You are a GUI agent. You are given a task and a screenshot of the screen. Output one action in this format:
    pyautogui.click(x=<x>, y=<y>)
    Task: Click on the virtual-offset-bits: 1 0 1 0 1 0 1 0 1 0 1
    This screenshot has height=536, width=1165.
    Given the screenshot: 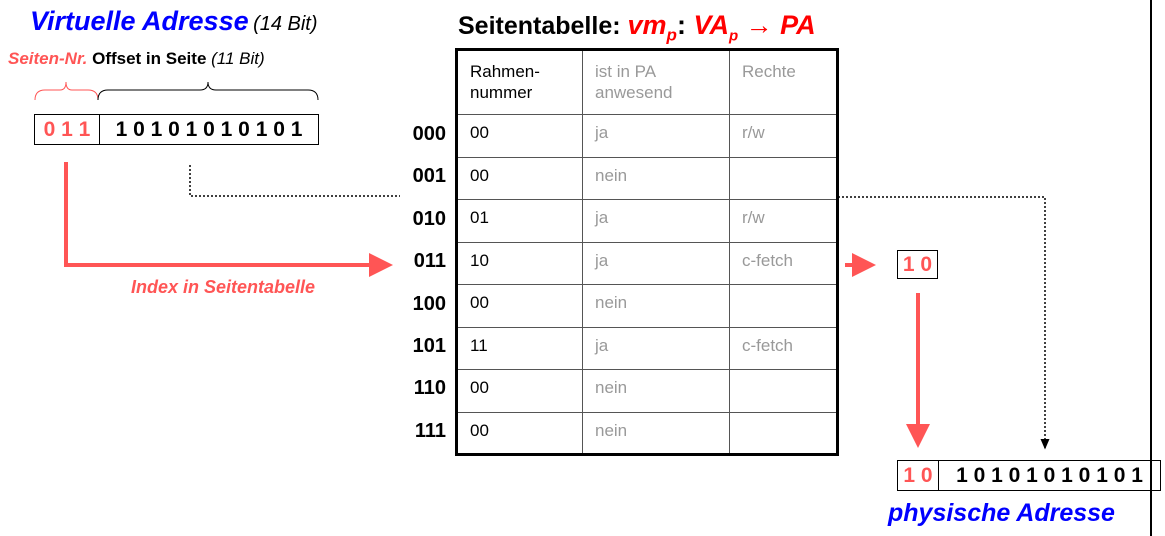 What is the action you would take?
    pyautogui.click(x=209, y=129)
    